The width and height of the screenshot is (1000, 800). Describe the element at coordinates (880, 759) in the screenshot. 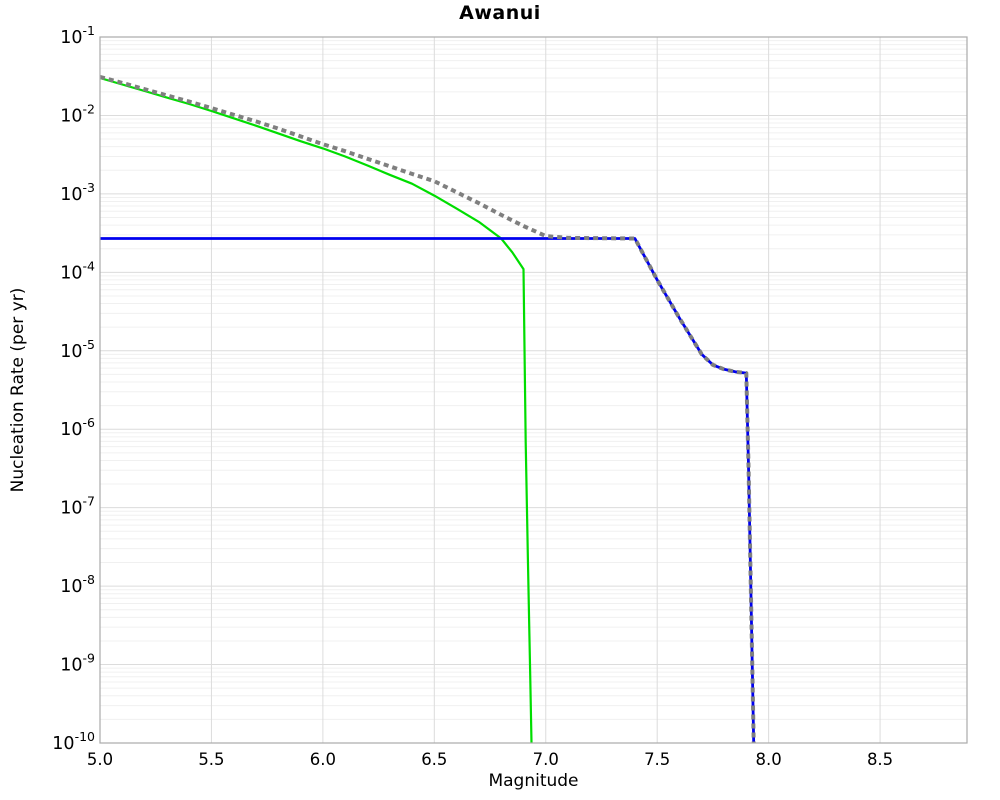

I see `x-tick-label: 8.5` at that location.